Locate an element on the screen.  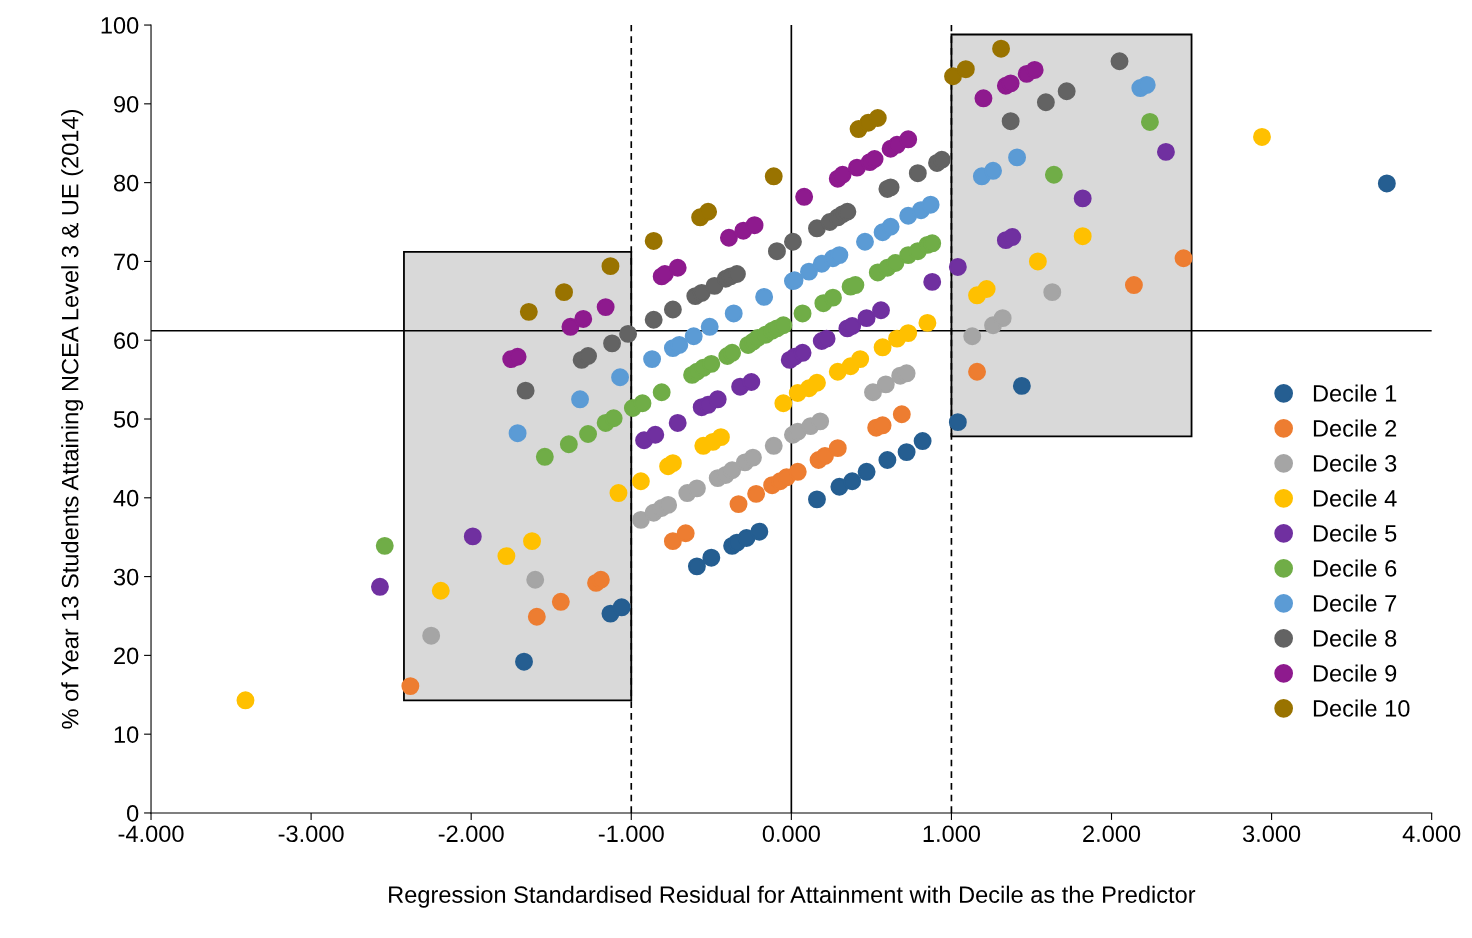
legend-label: Decile 9 is located at coordinates (1355, 673).